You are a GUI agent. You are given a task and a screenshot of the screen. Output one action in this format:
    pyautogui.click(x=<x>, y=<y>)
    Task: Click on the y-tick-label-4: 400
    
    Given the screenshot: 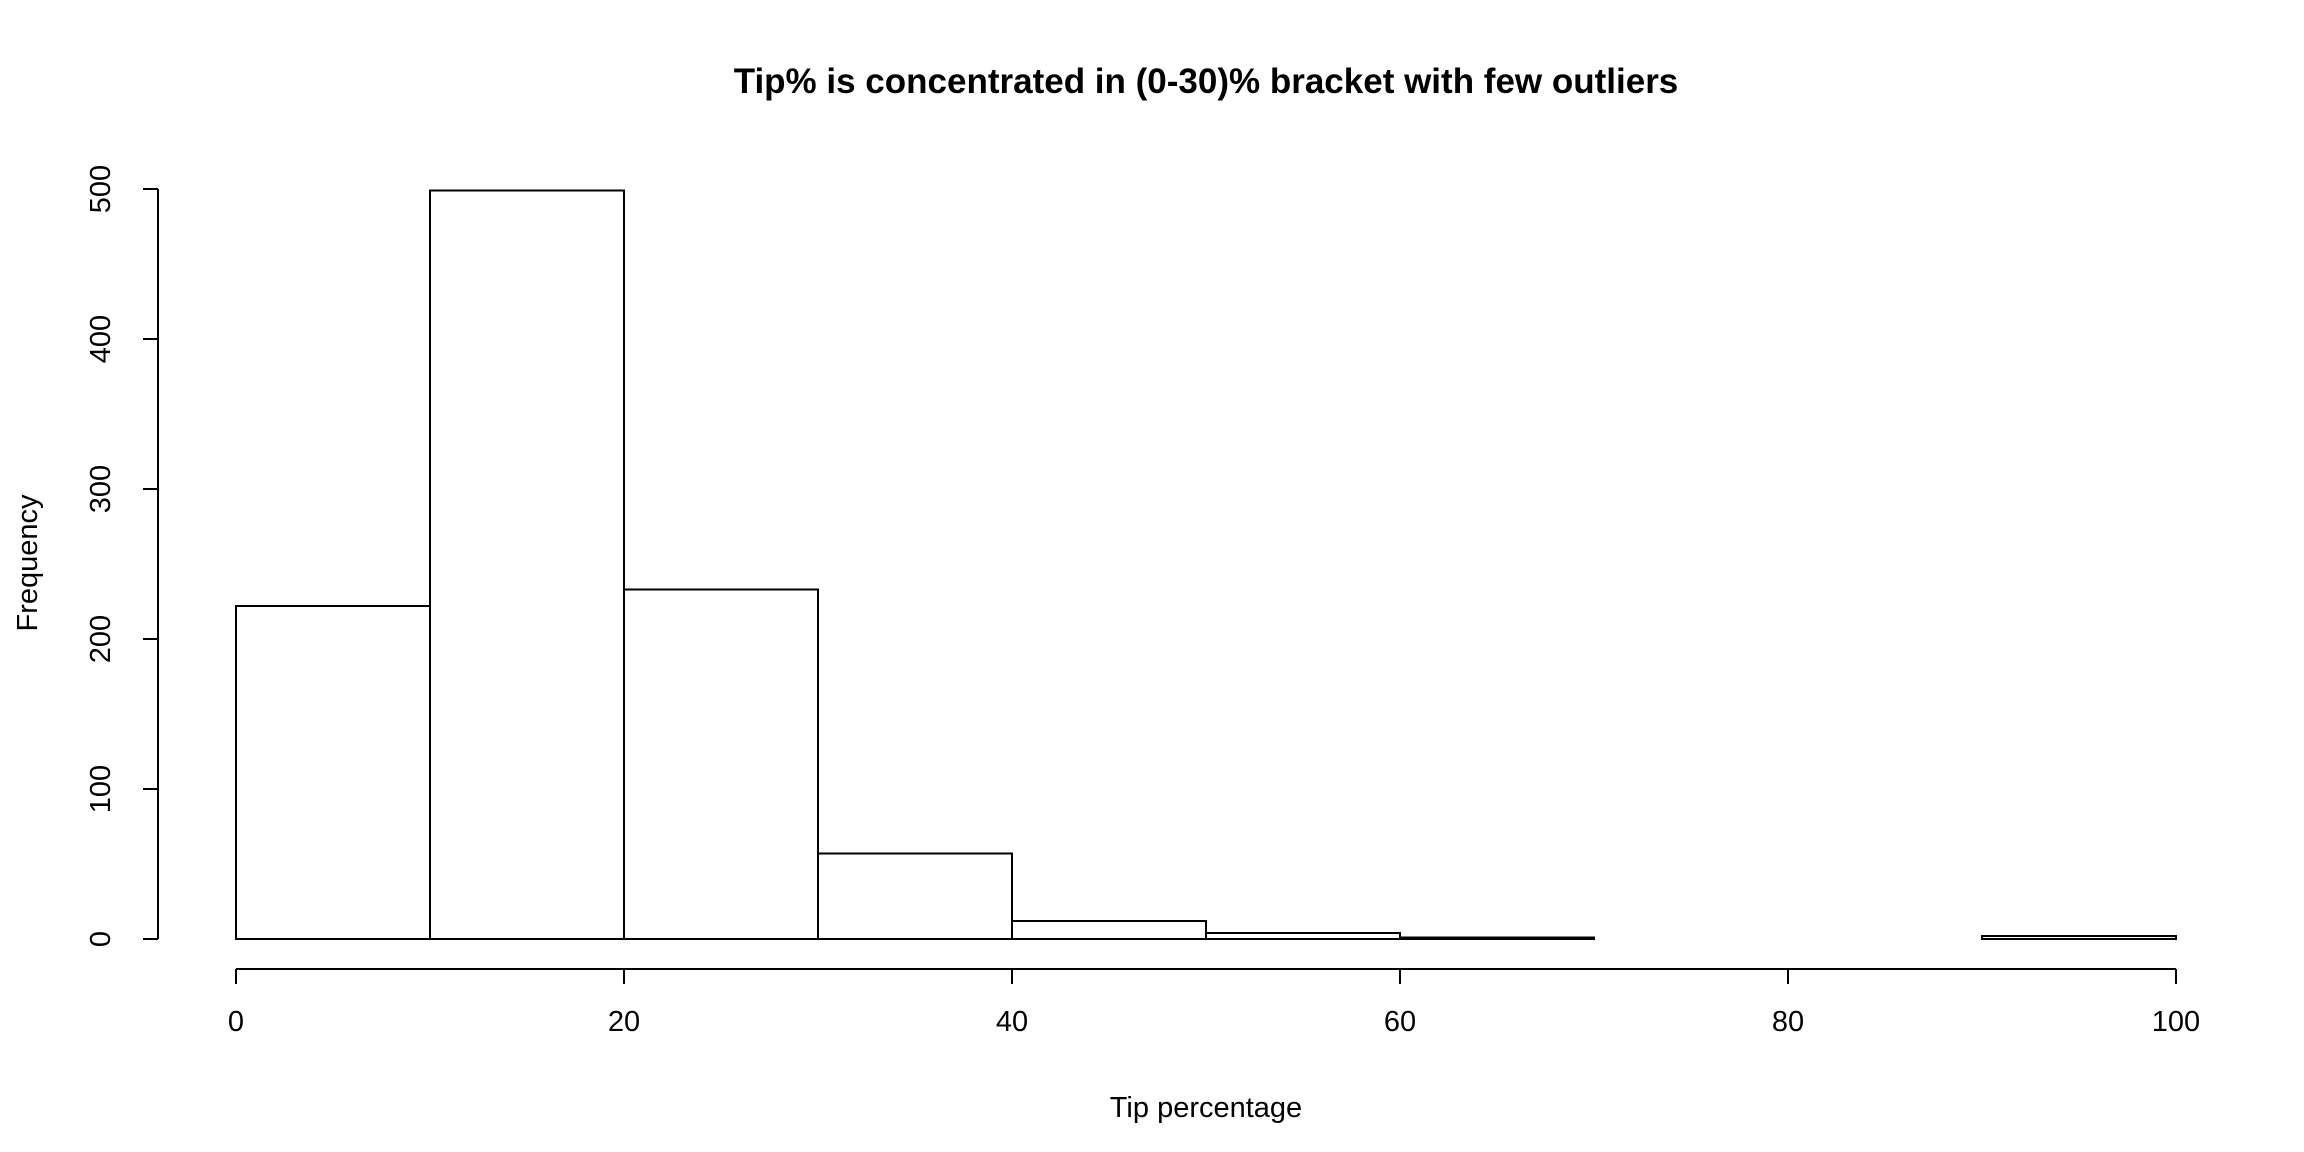 What is the action you would take?
    pyautogui.click(x=101, y=339)
    